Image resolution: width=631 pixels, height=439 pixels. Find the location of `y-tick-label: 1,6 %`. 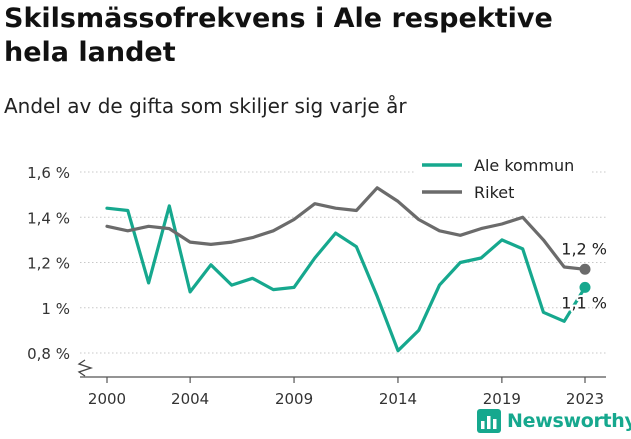

y-tick-label: 1,6 % is located at coordinates (48, 173).